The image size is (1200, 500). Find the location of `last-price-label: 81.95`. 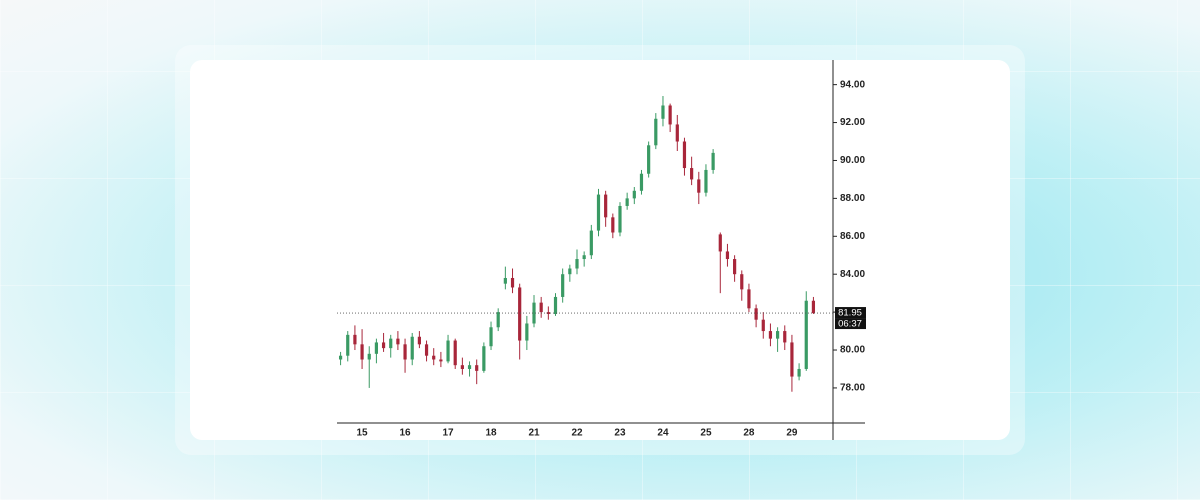

last-price-label: 81.95 is located at coordinates (850, 313).